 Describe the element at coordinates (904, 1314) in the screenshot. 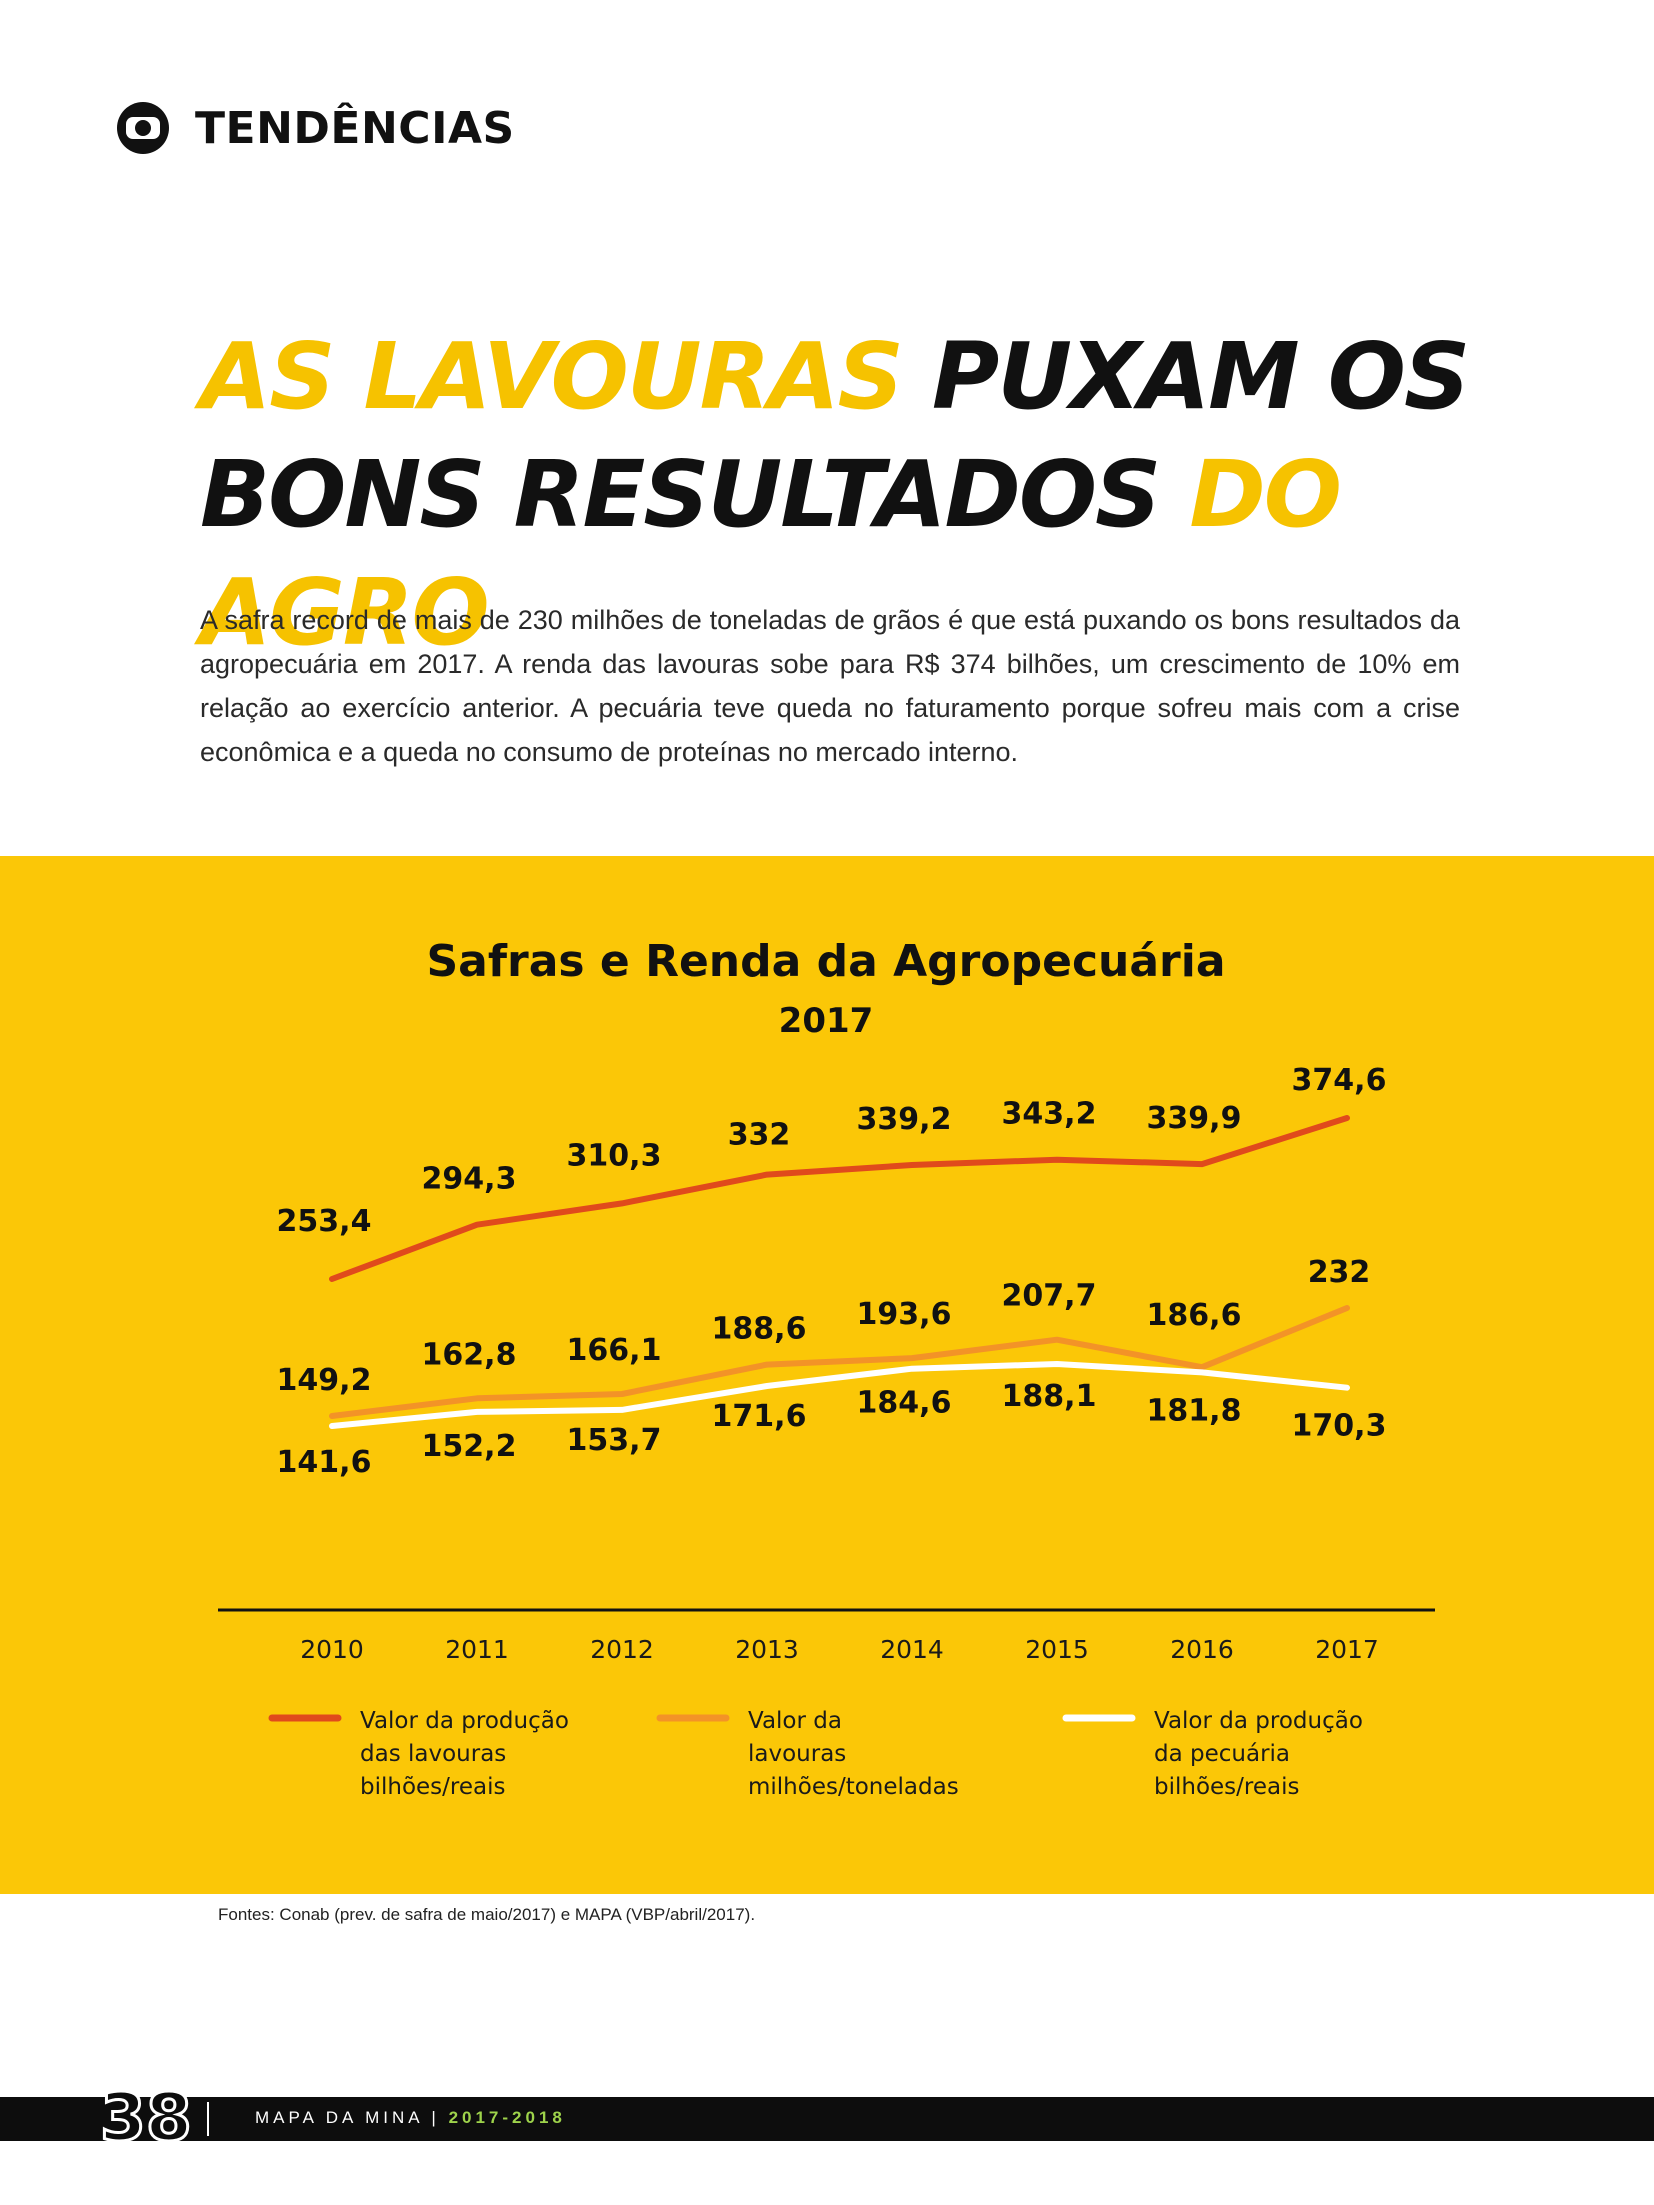

I see `data-label-safra-2014: 193,6` at that location.